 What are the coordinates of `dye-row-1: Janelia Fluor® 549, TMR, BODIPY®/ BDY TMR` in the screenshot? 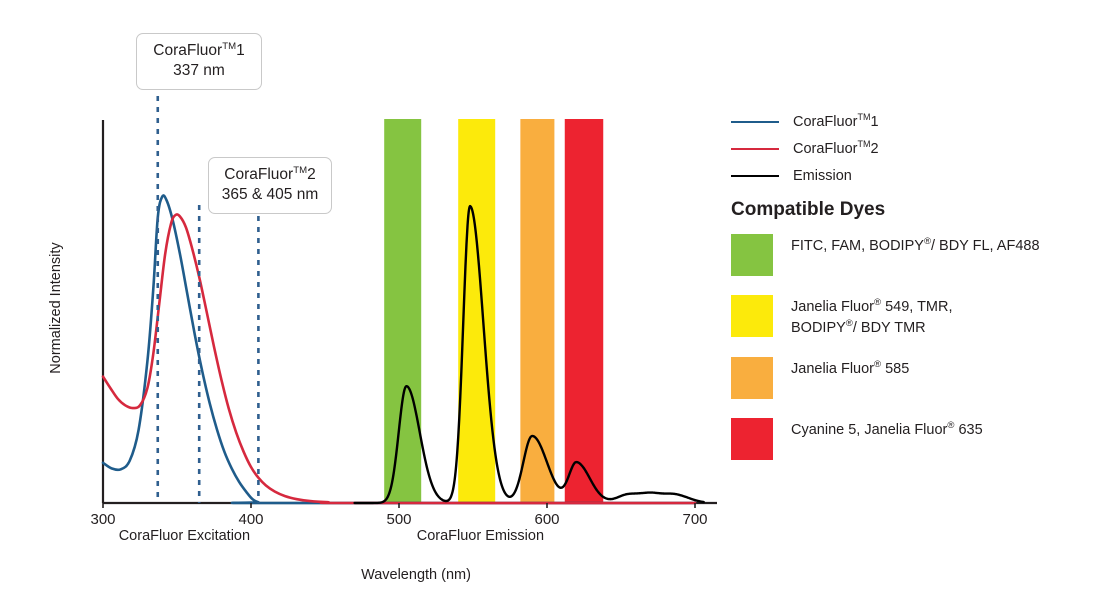 It's located at (917, 316).